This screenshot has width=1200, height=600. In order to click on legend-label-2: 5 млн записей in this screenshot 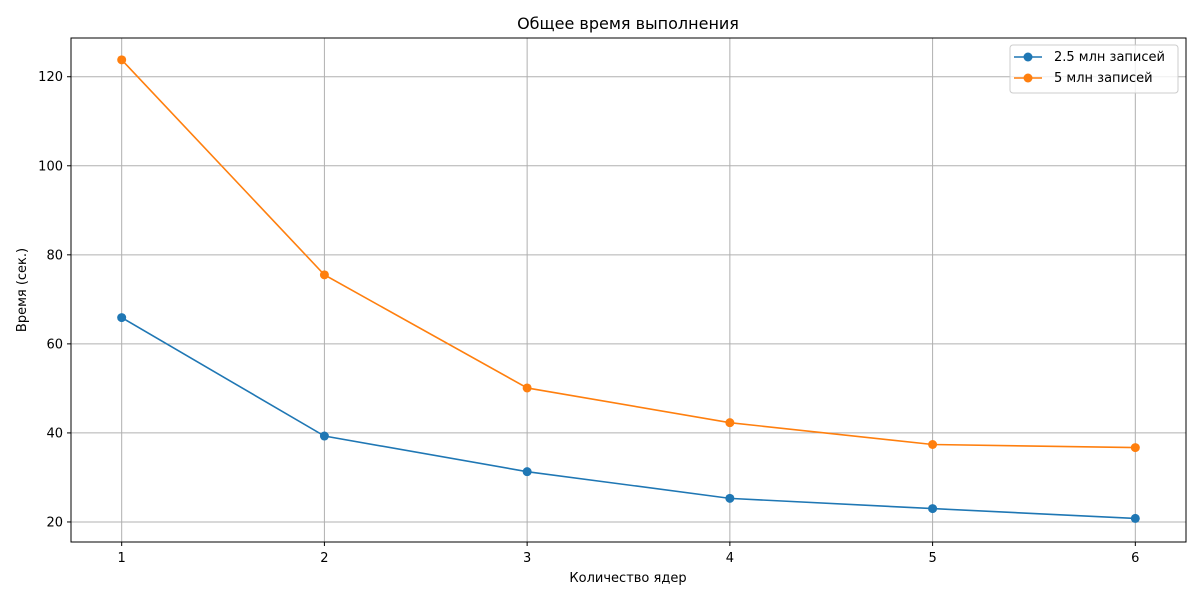, I will do `click(1103, 78)`.